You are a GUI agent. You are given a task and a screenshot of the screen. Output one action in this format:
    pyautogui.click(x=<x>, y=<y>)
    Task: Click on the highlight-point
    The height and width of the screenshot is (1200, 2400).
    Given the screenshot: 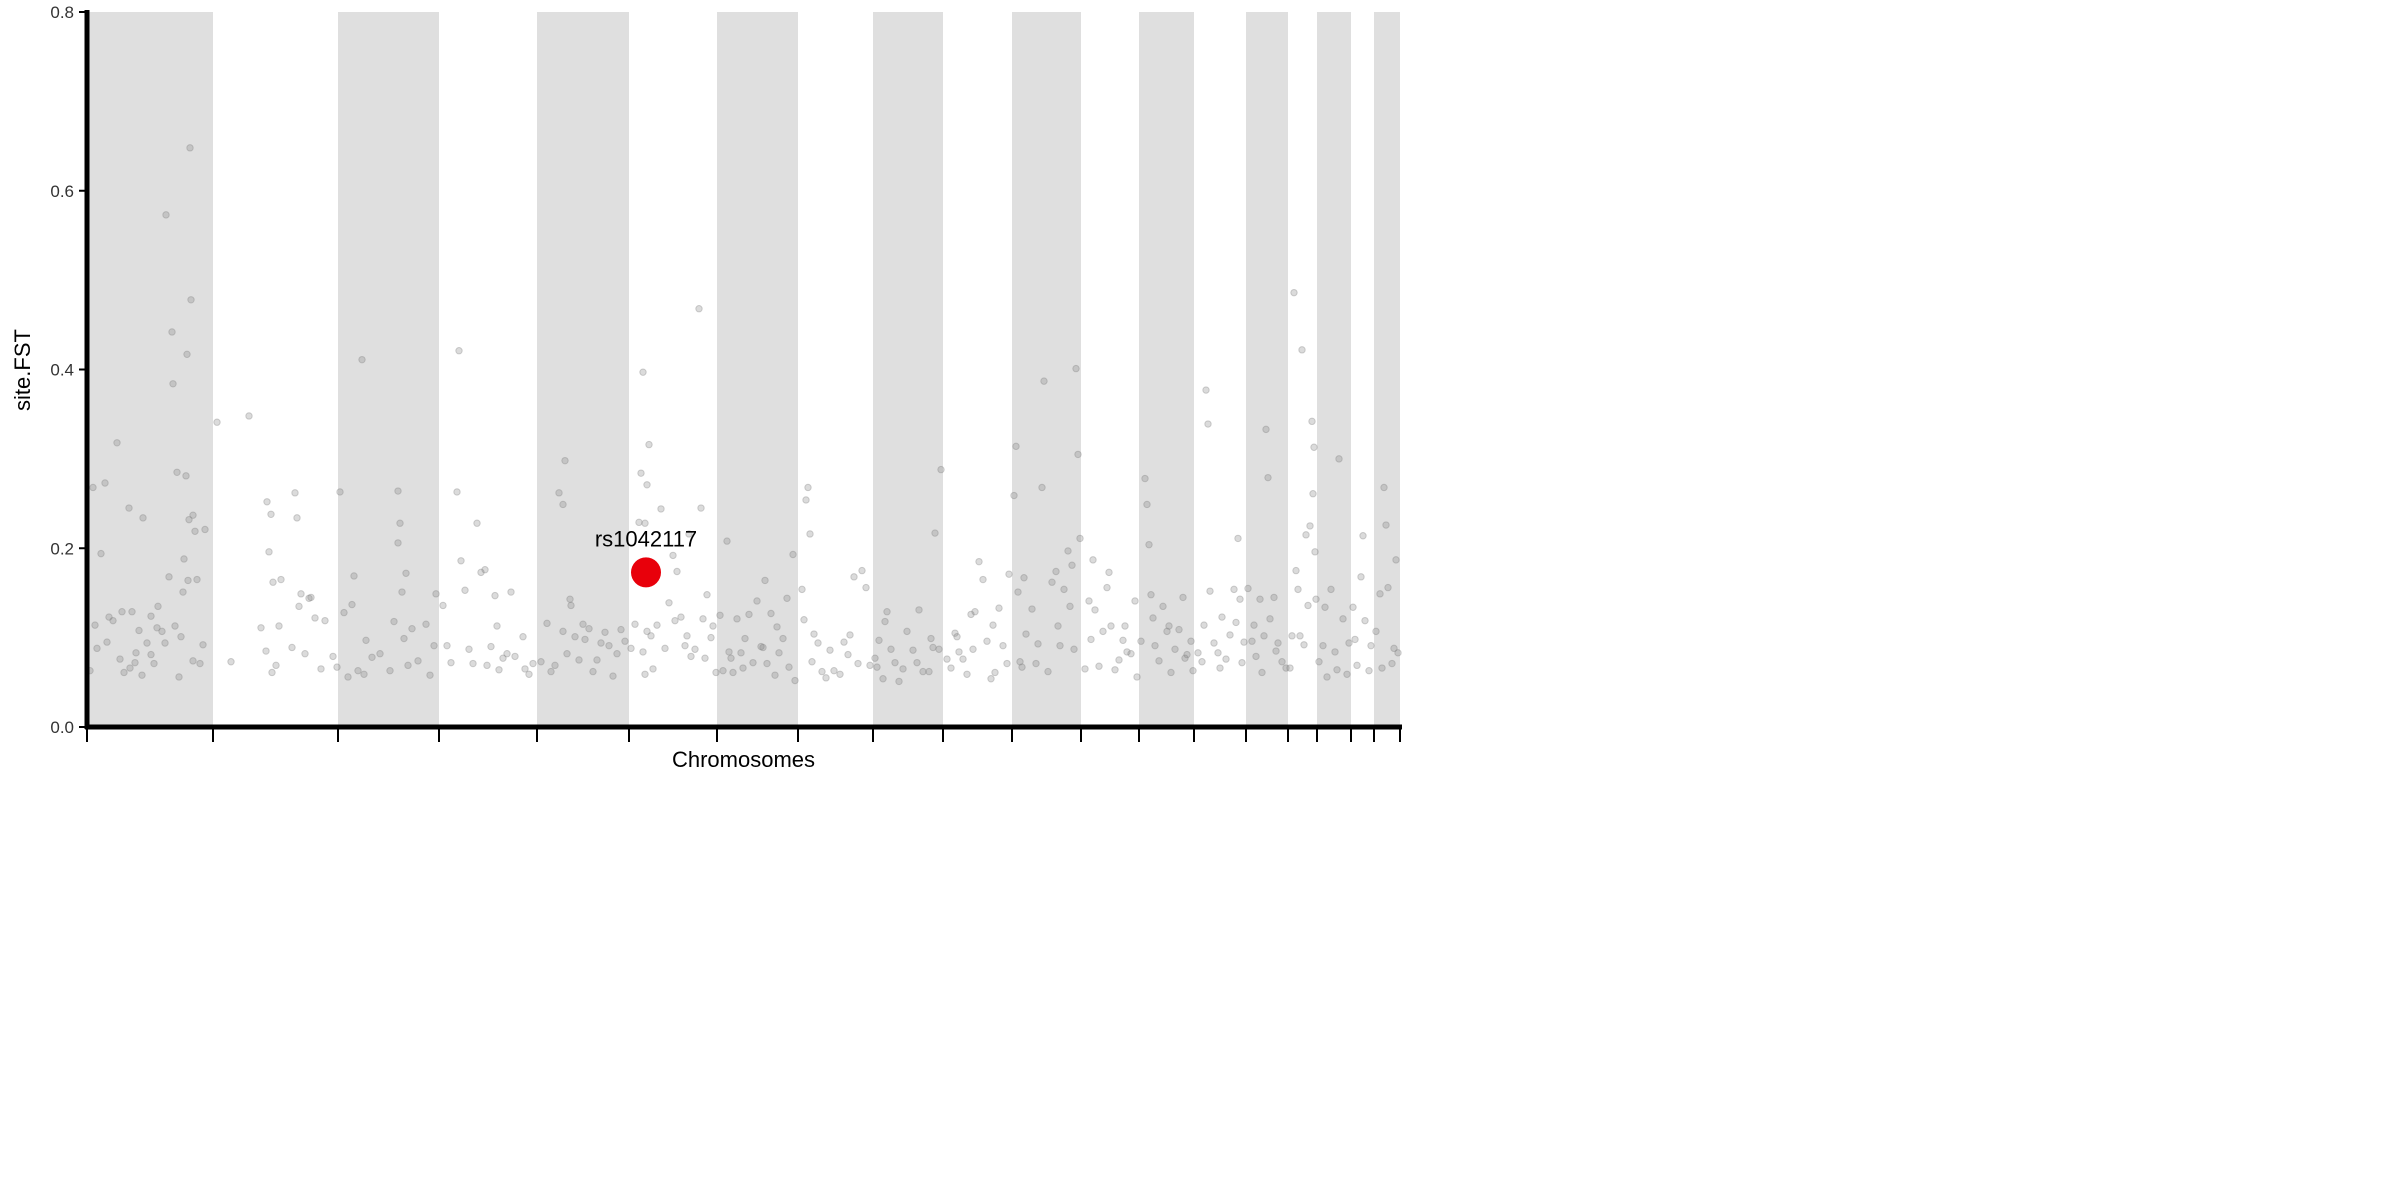 What is the action you would take?
    pyautogui.click(x=646, y=572)
    